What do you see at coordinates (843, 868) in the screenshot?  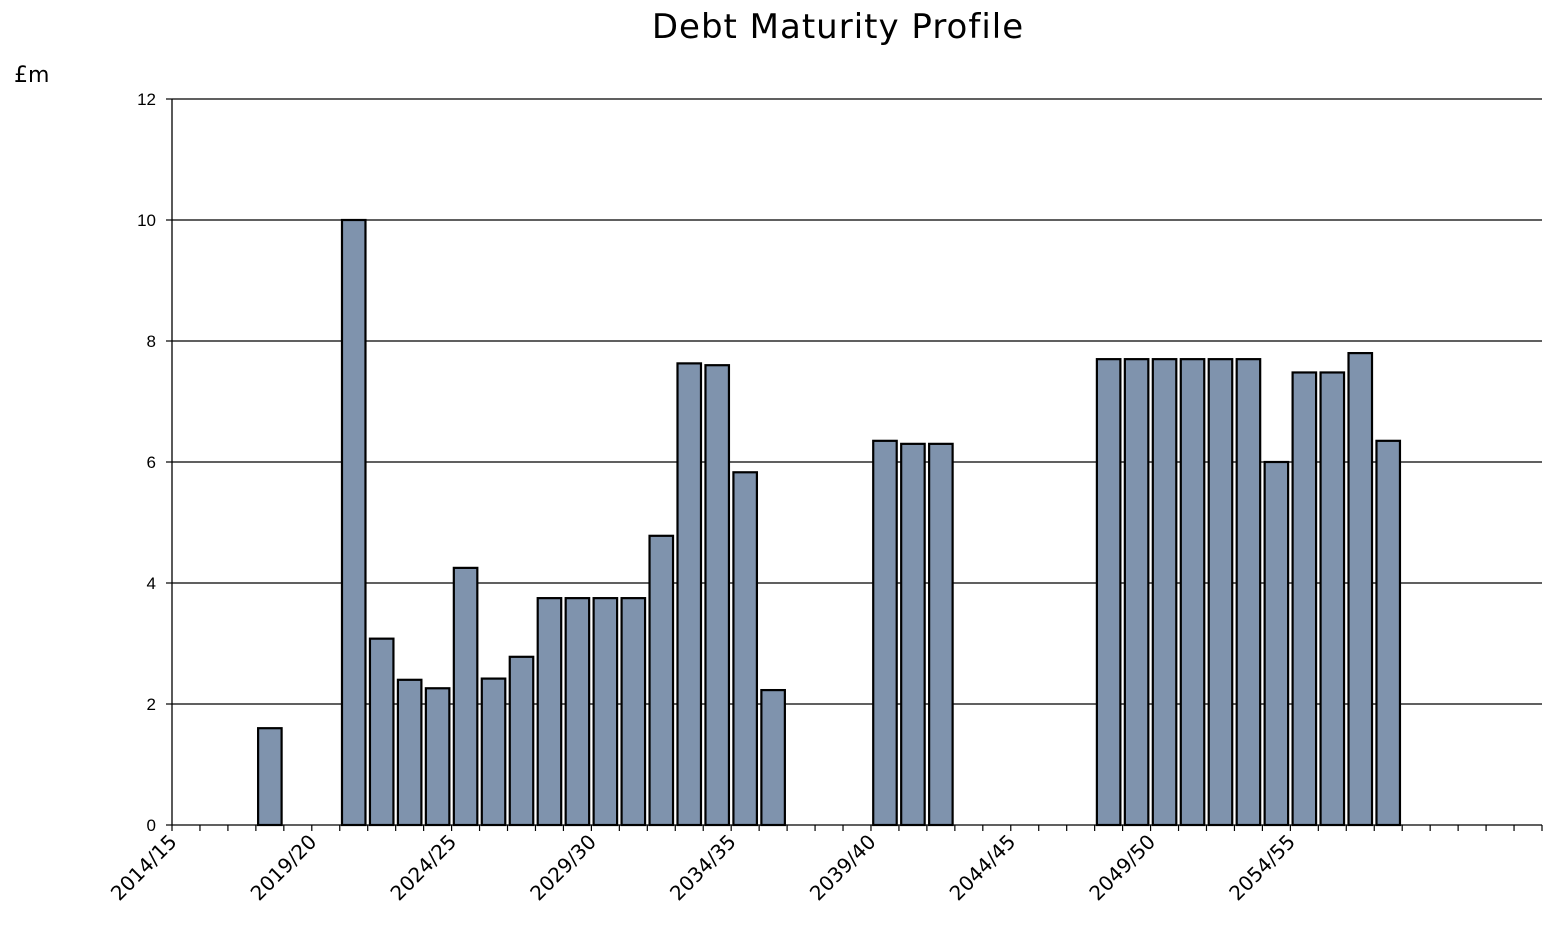 I see `x-tick-label: 2039/40` at bounding box center [843, 868].